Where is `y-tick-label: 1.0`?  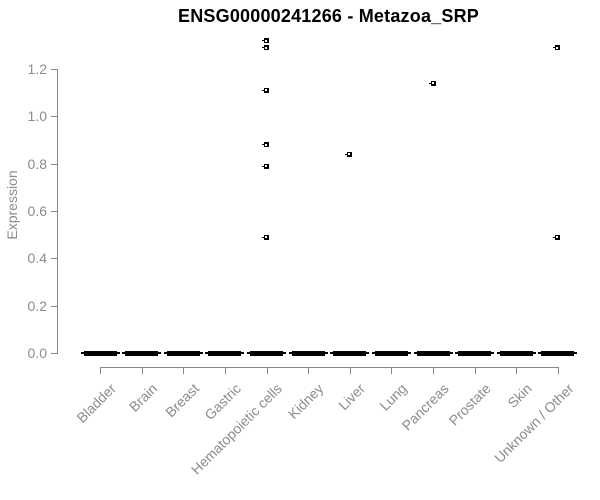
y-tick-label: 1.0 is located at coordinates (37, 116).